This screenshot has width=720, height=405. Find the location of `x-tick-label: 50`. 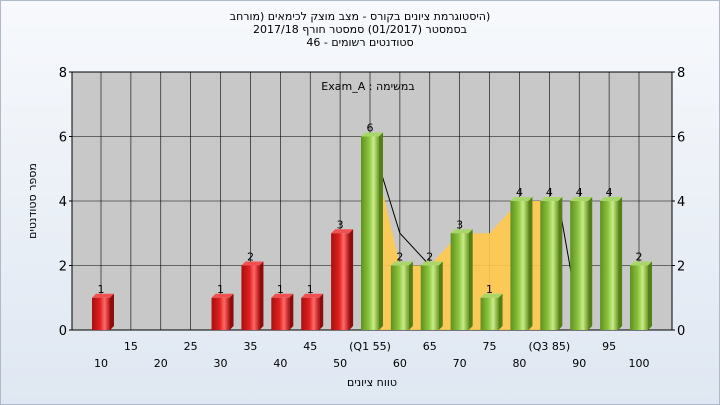

x-tick-label: 50 is located at coordinates (340, 363).